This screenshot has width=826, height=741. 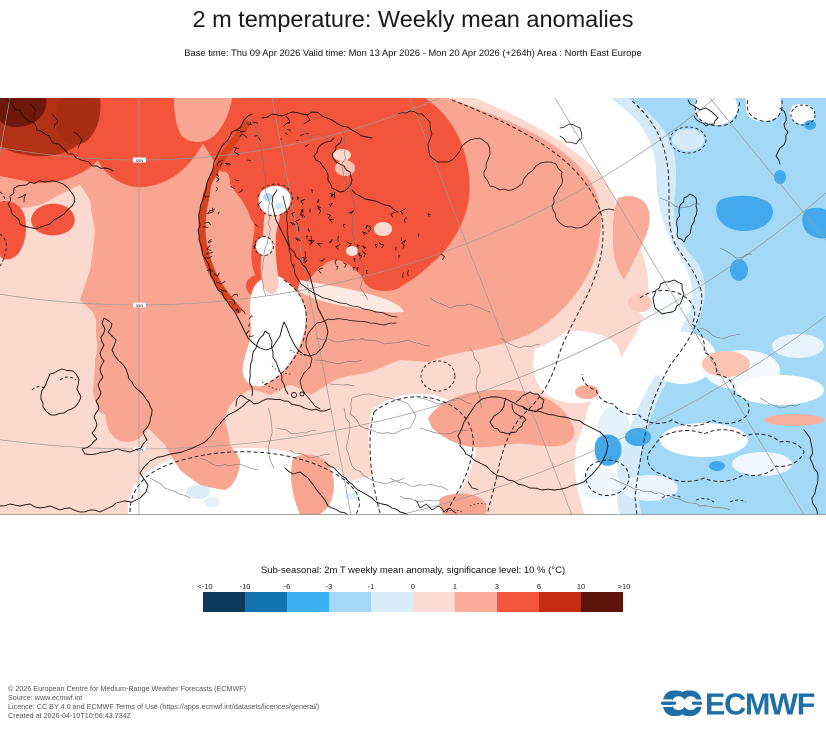 What do you see at coordinates (139, 160) in the screenshot?
I see `svg-text: 60N` at bounding box center [139, 160].